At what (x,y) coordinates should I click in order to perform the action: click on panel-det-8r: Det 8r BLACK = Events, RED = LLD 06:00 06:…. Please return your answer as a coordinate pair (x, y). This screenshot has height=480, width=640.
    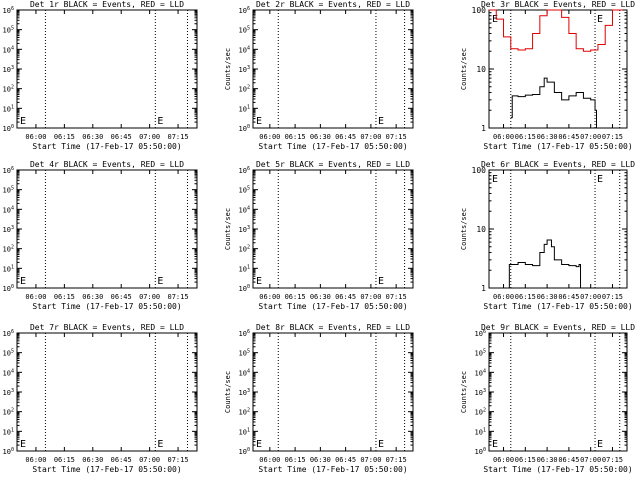
    Looking at the image, I should click on (319, 398).